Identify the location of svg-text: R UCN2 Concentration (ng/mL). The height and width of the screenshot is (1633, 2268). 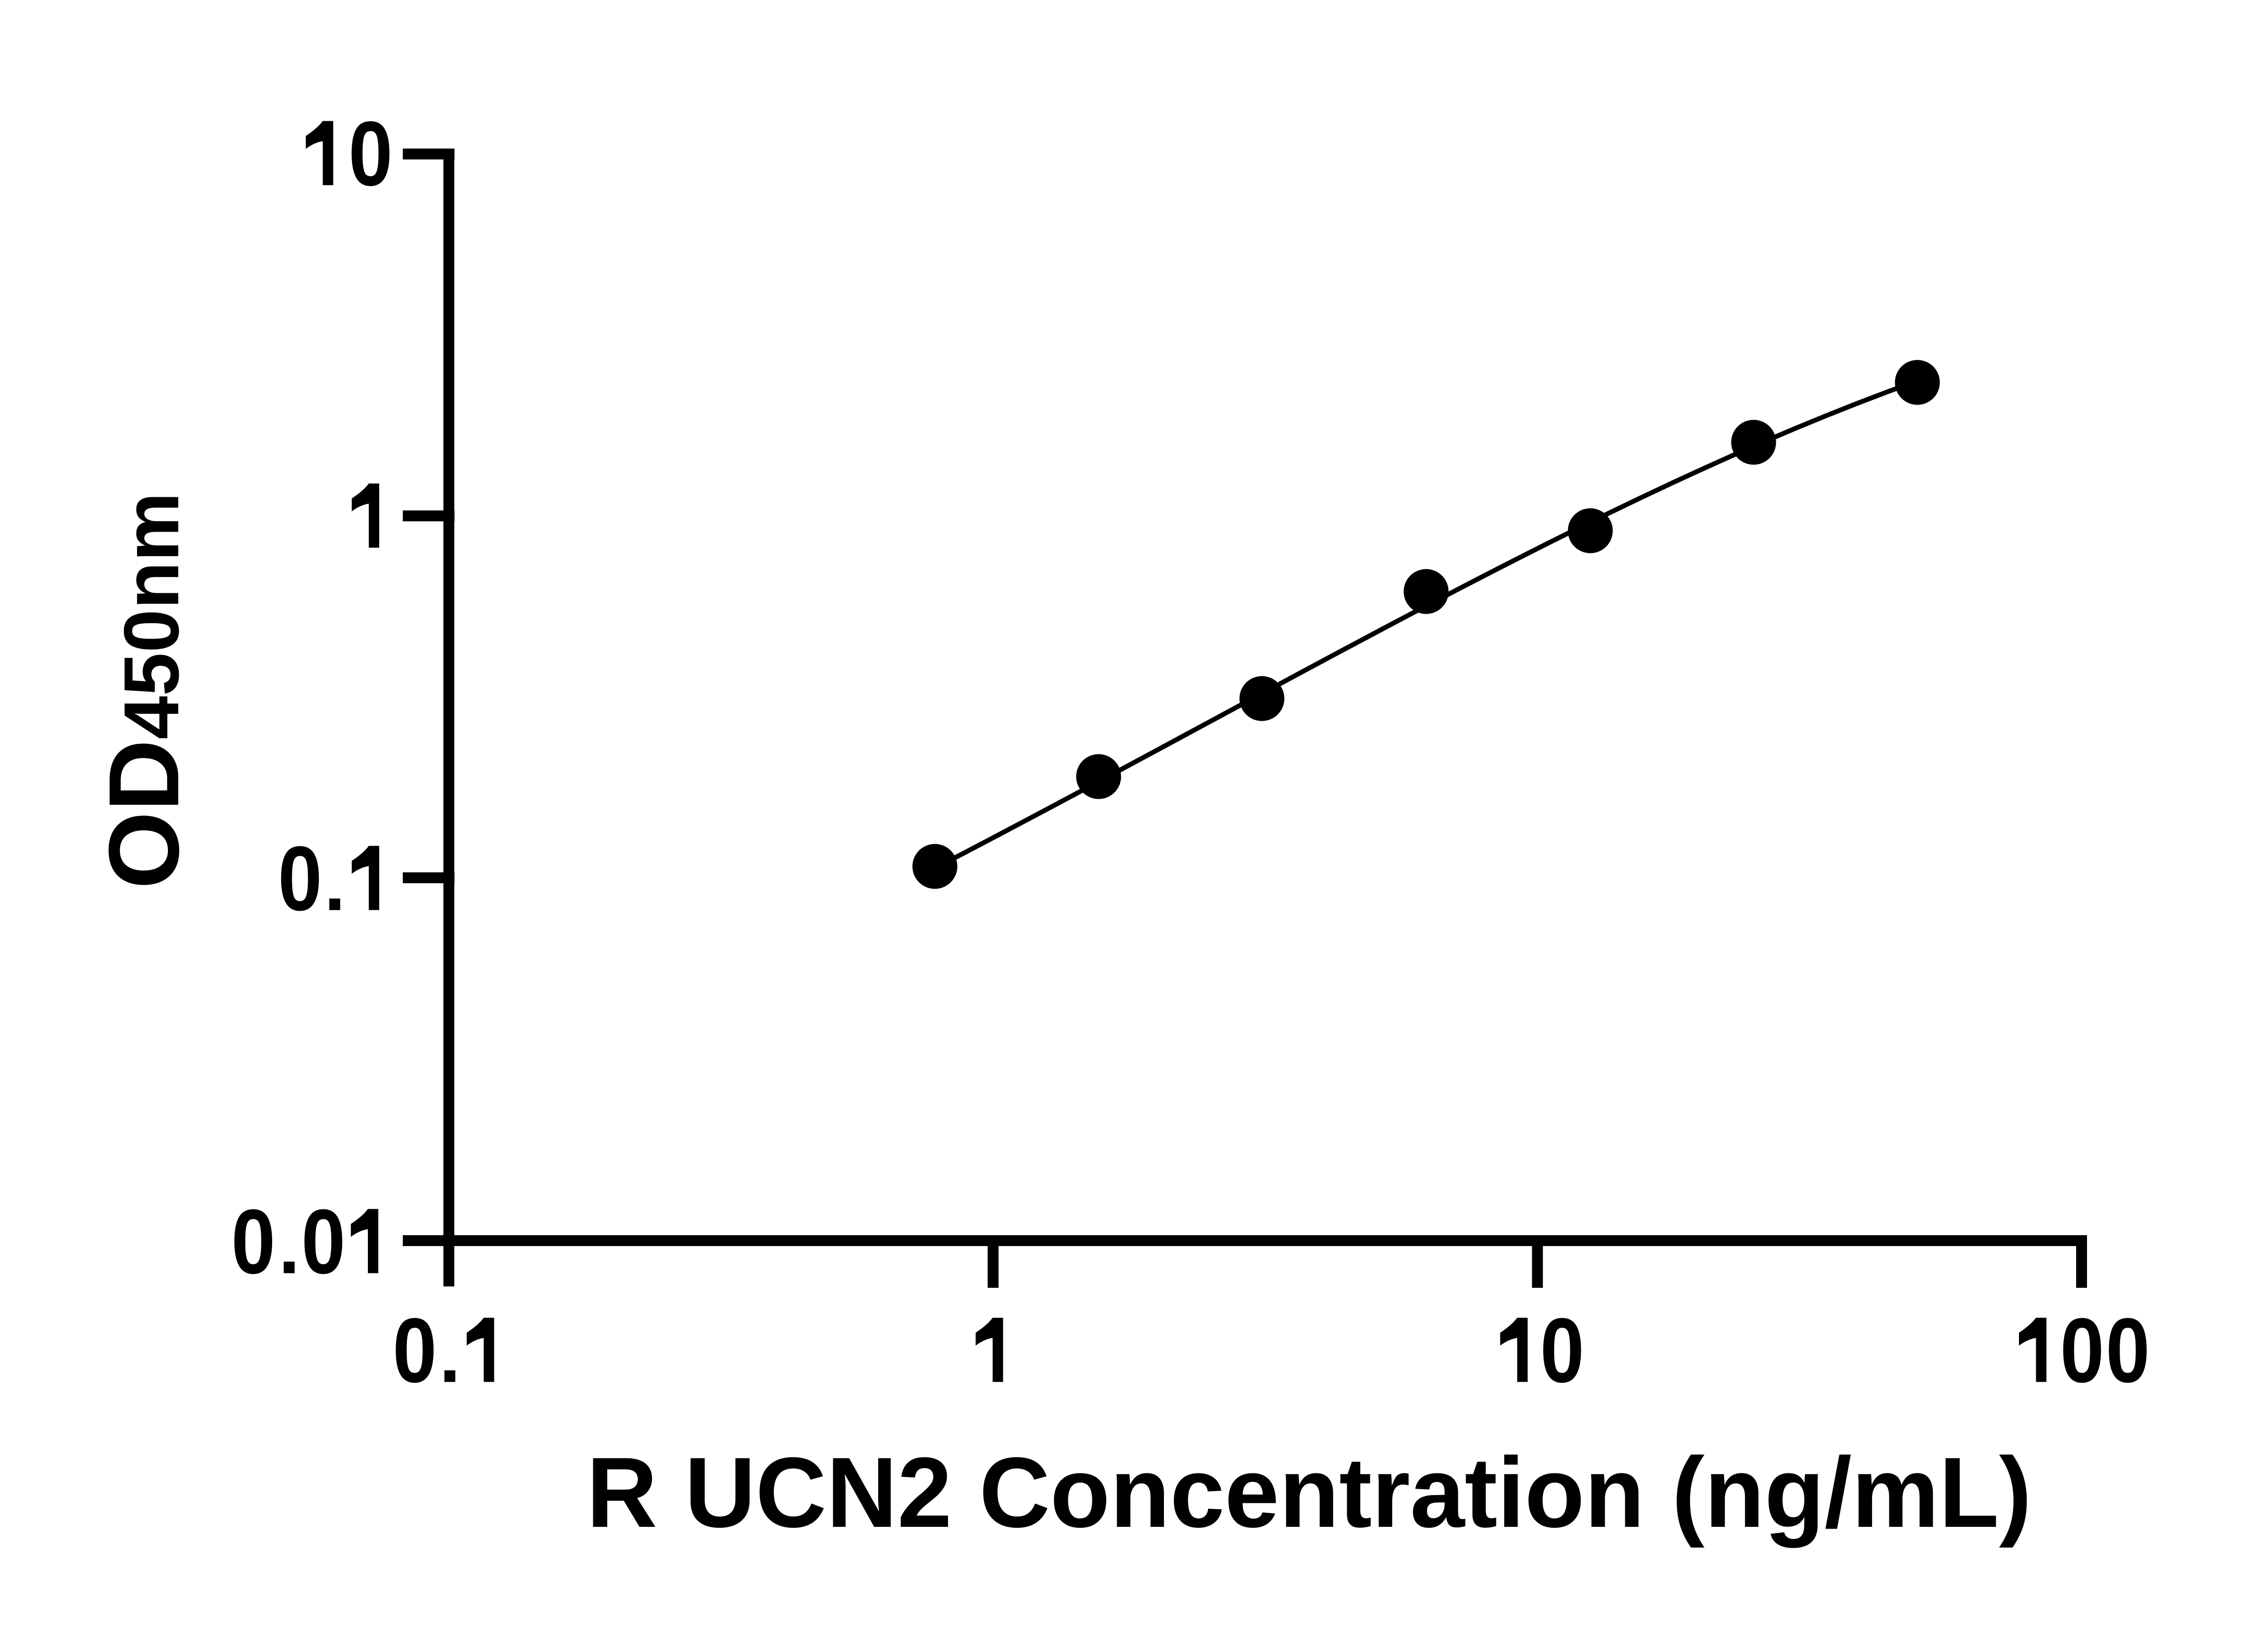
(1310, 1492).